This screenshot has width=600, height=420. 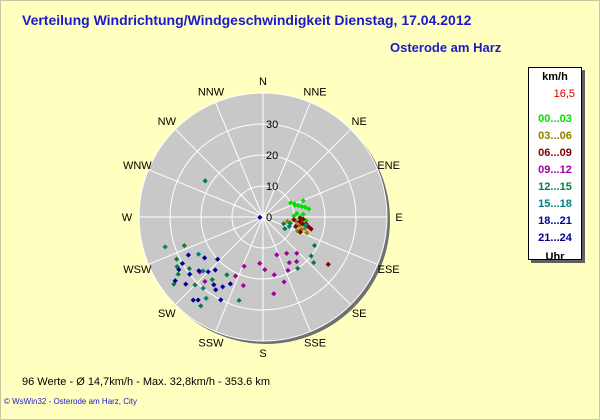 I want to click on legend-range-3: 09...12, so click(x=555, y=170).